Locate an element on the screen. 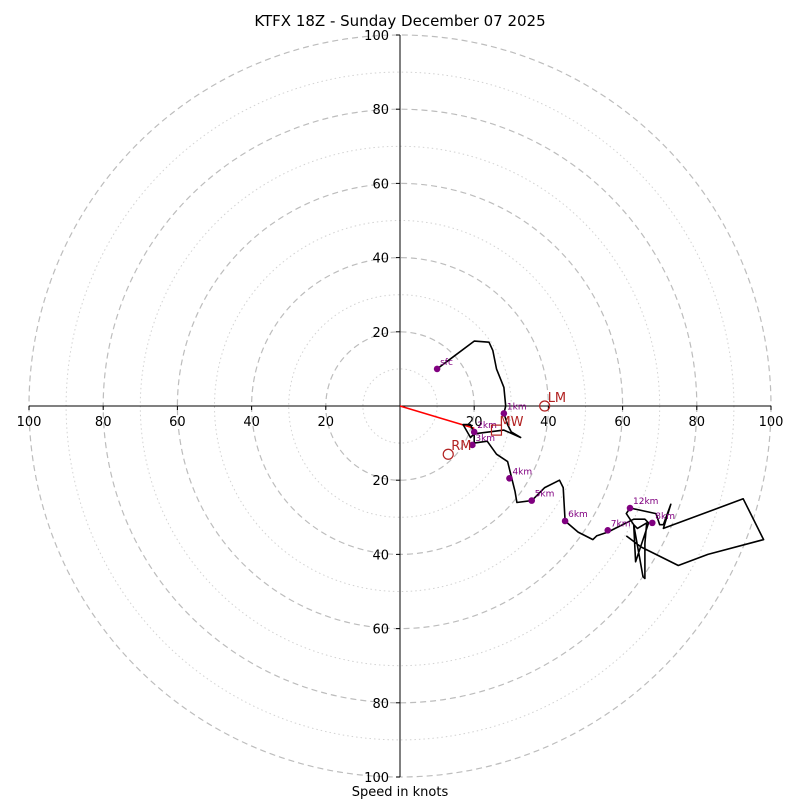 The width and height of the screenshot is (800, 800). x-axis-label: Speed in knots is located at coordinates (400, 792).